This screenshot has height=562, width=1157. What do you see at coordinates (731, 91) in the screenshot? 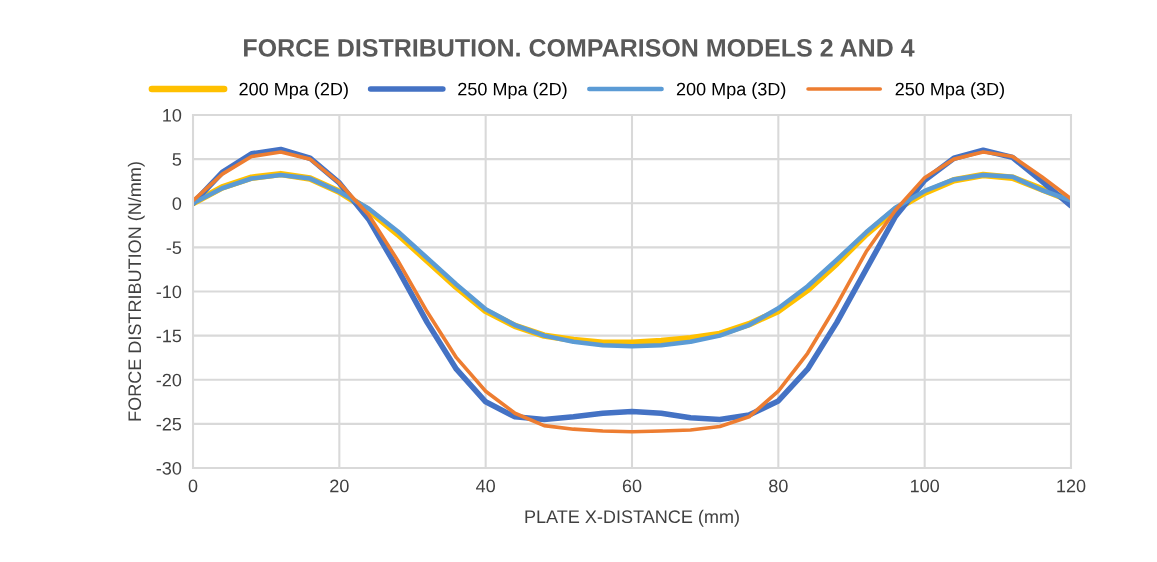
I see `legend-label: 200 Mpa (3D)` at bounding box center [731, 91].